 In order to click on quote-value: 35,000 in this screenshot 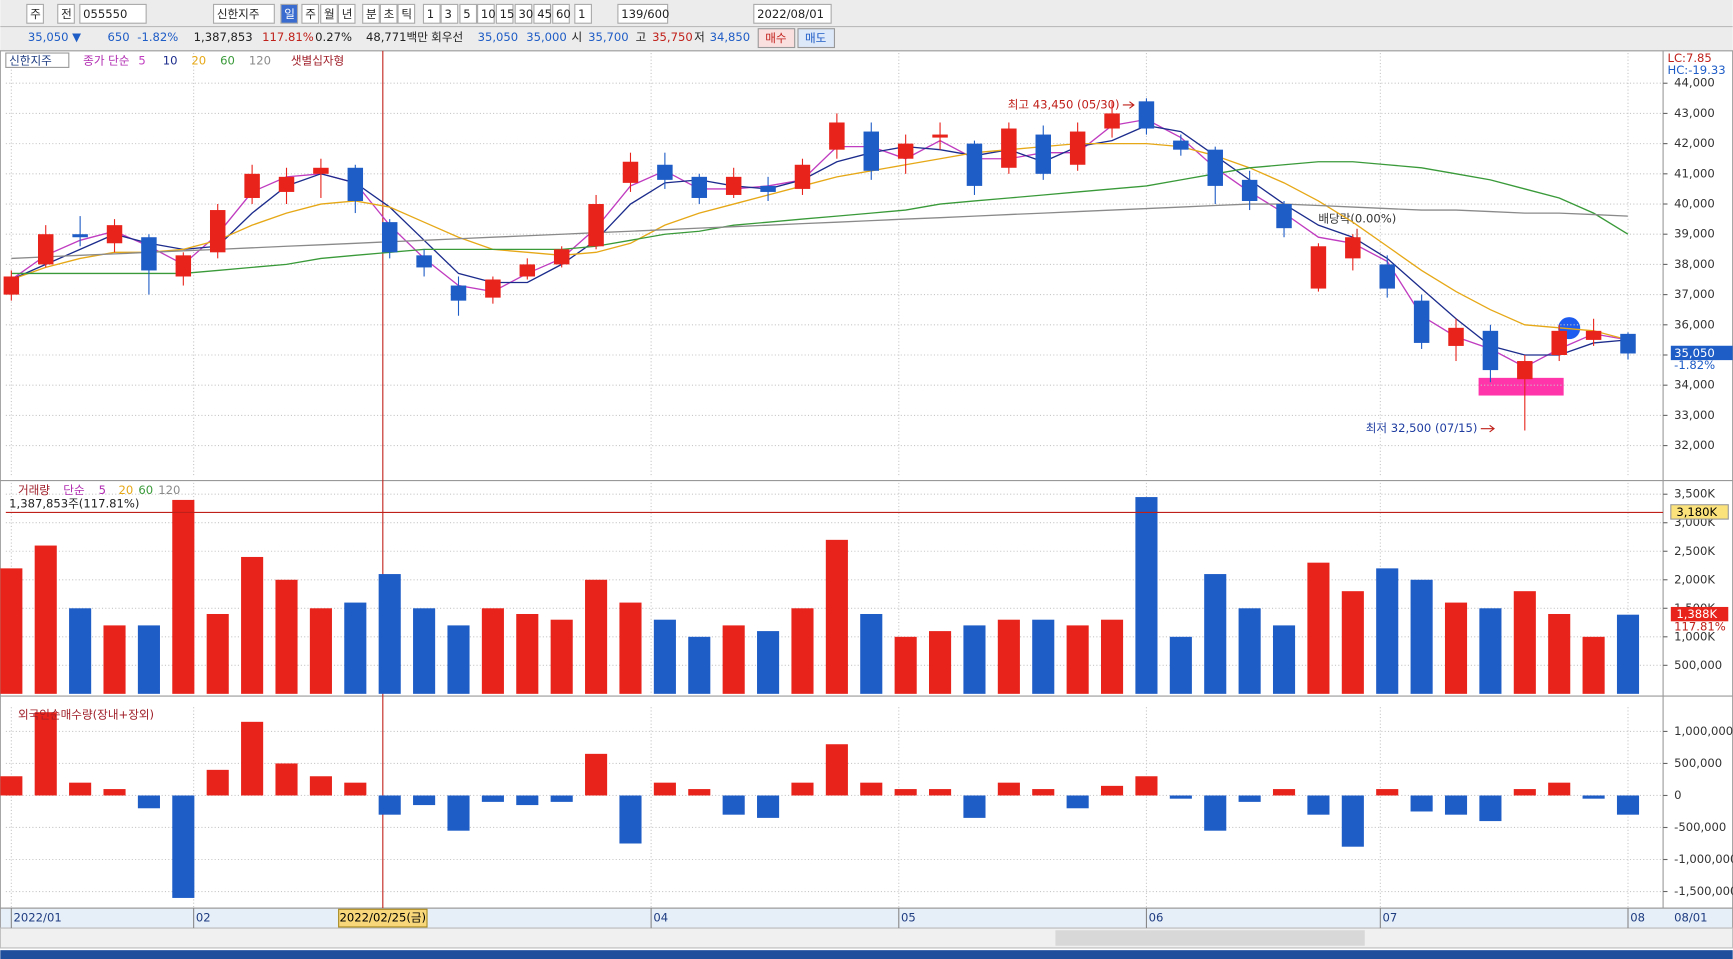, I will do `click(546, 37)`.